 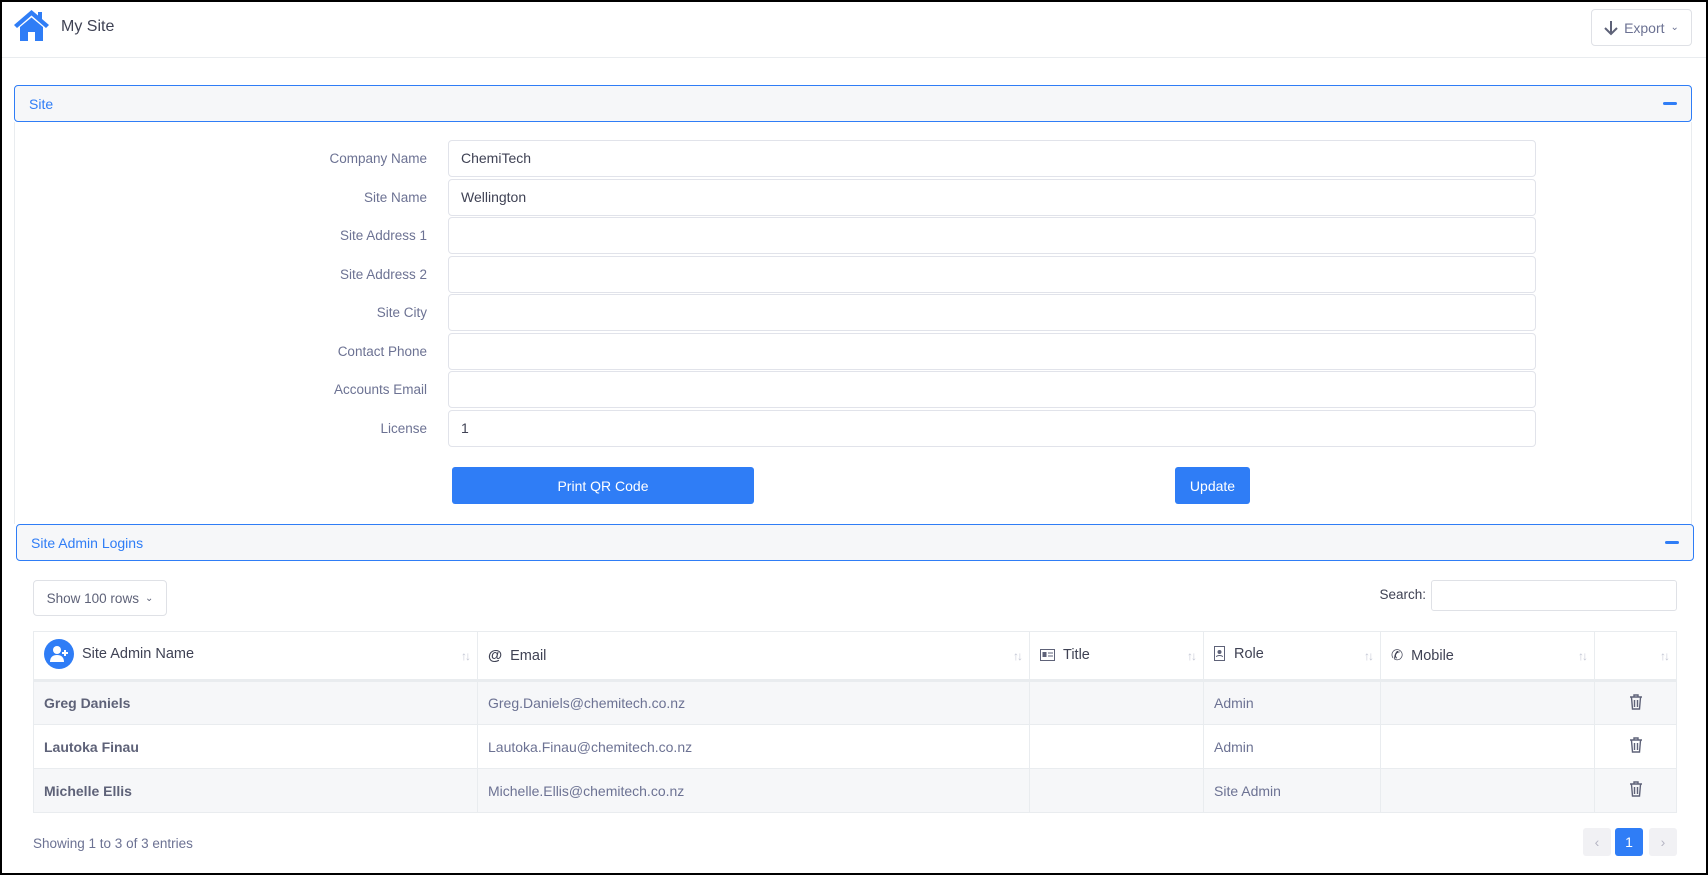 I want to click on field-label: Site City, so click(x=401, y=312).